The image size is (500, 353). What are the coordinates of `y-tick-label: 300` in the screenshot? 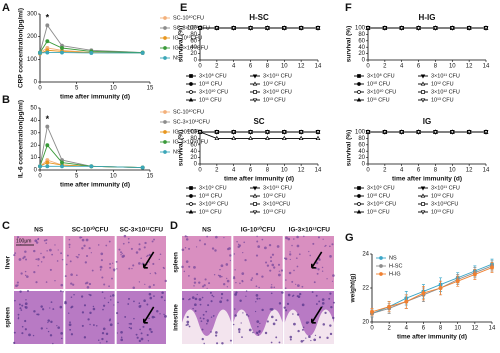 It's located at (32, 15).